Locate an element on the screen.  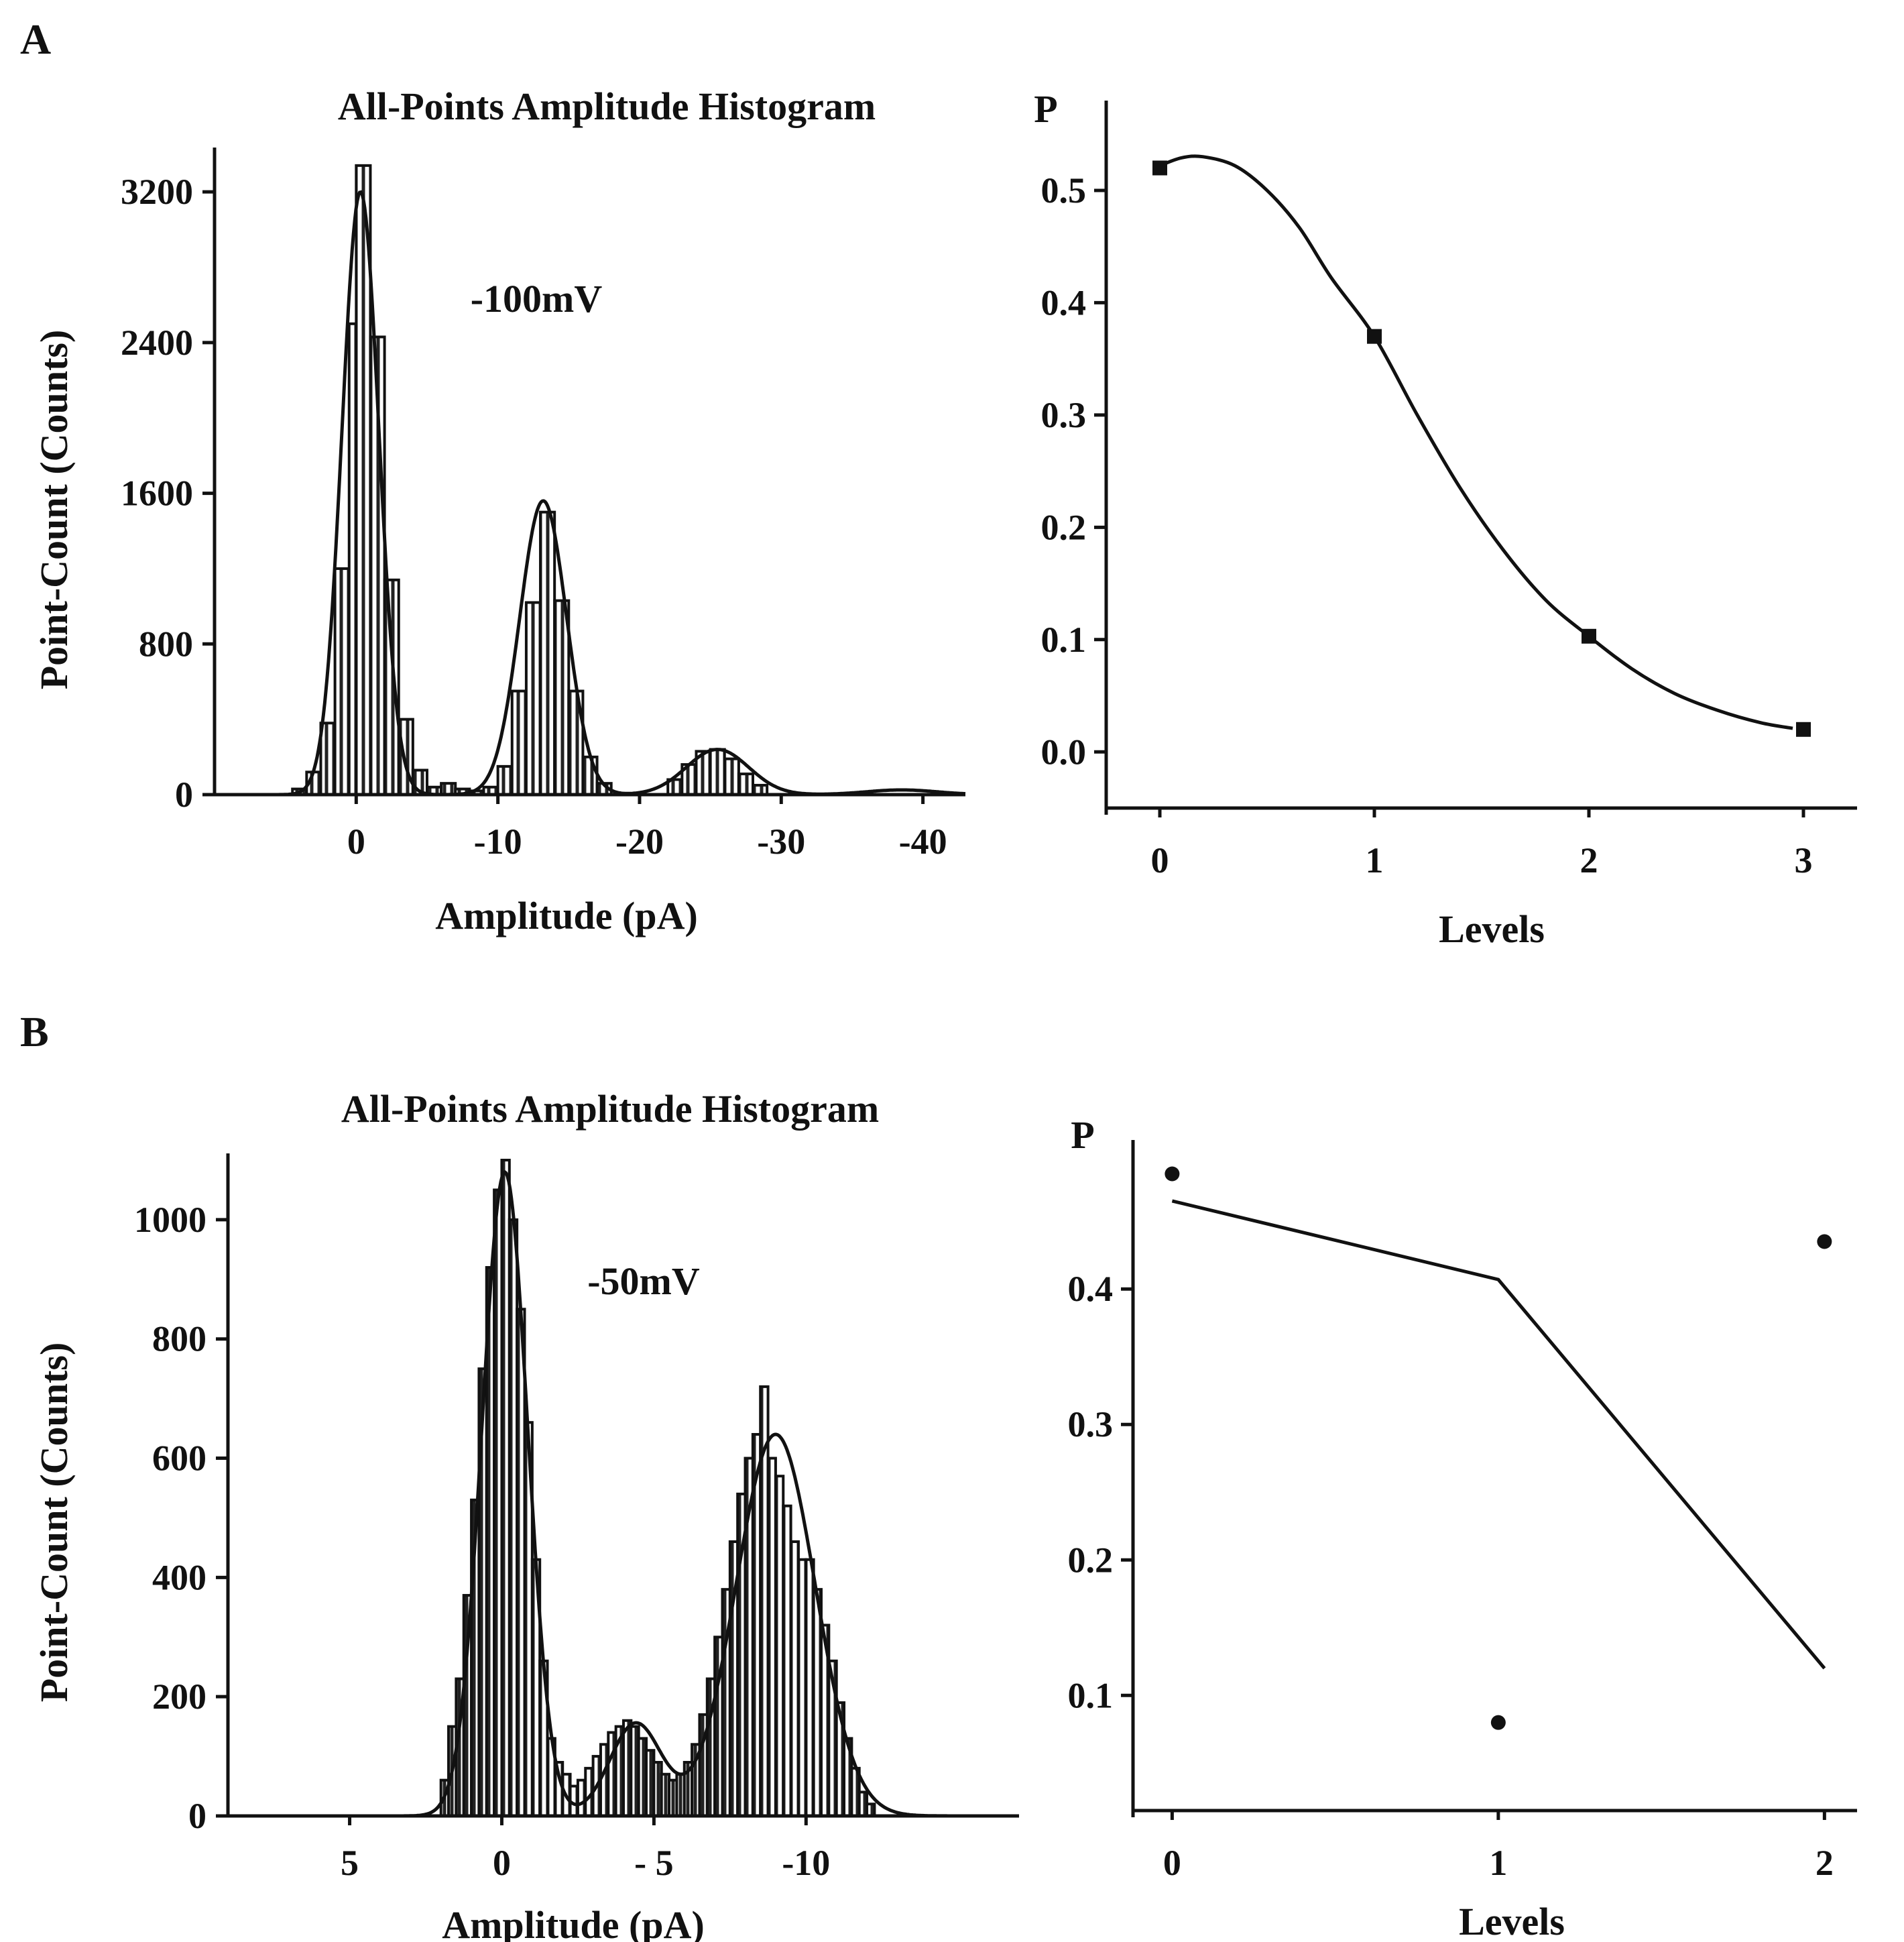
histogram-a-axes is located at coordinates (589, 472).